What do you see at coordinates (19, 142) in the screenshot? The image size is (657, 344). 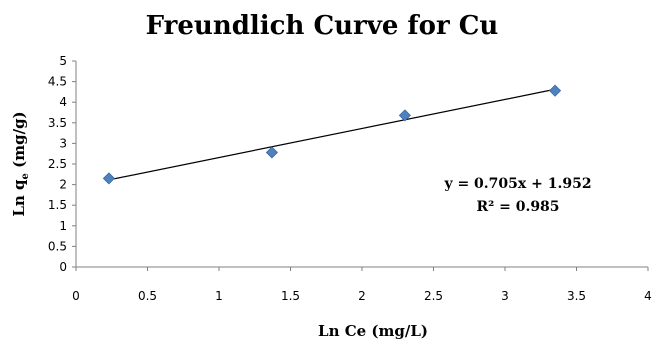 I see `y-axis-title-suffix: (mg/g)` at bounding box center [19, 142].